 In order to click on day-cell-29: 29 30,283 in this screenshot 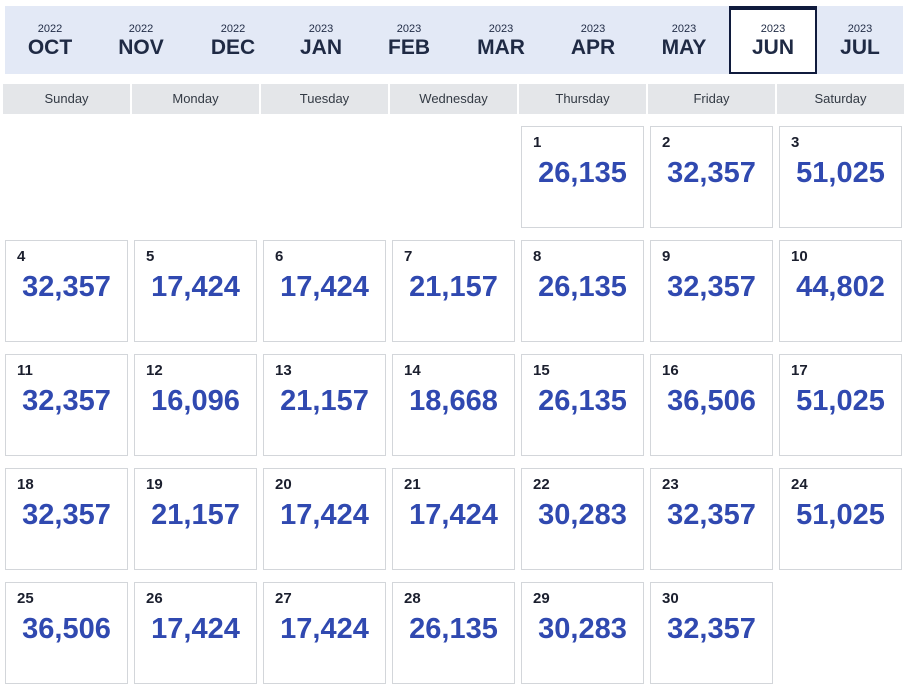, I will do `click(582, 633)`.